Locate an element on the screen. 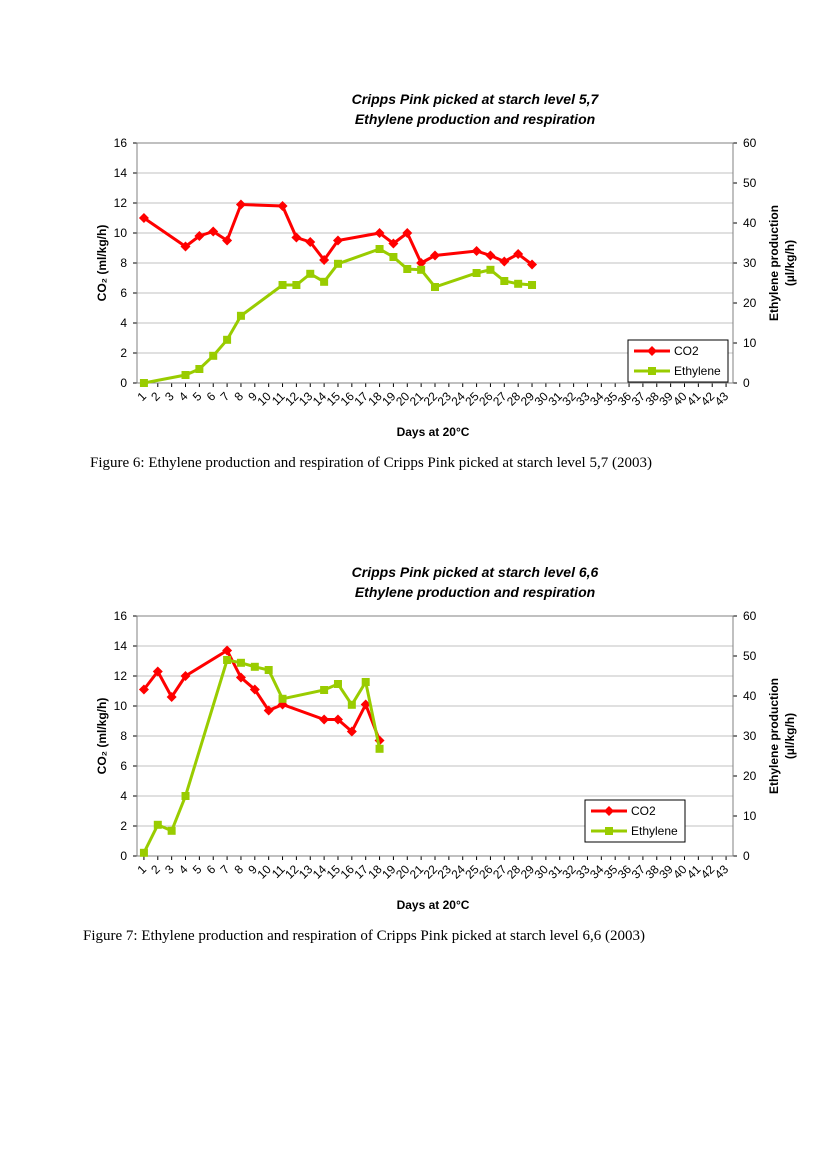 Image resolution: width=826 pixels, height=1169 pixels. y2-tick-label: 20 is located at coordinates (750, 776).